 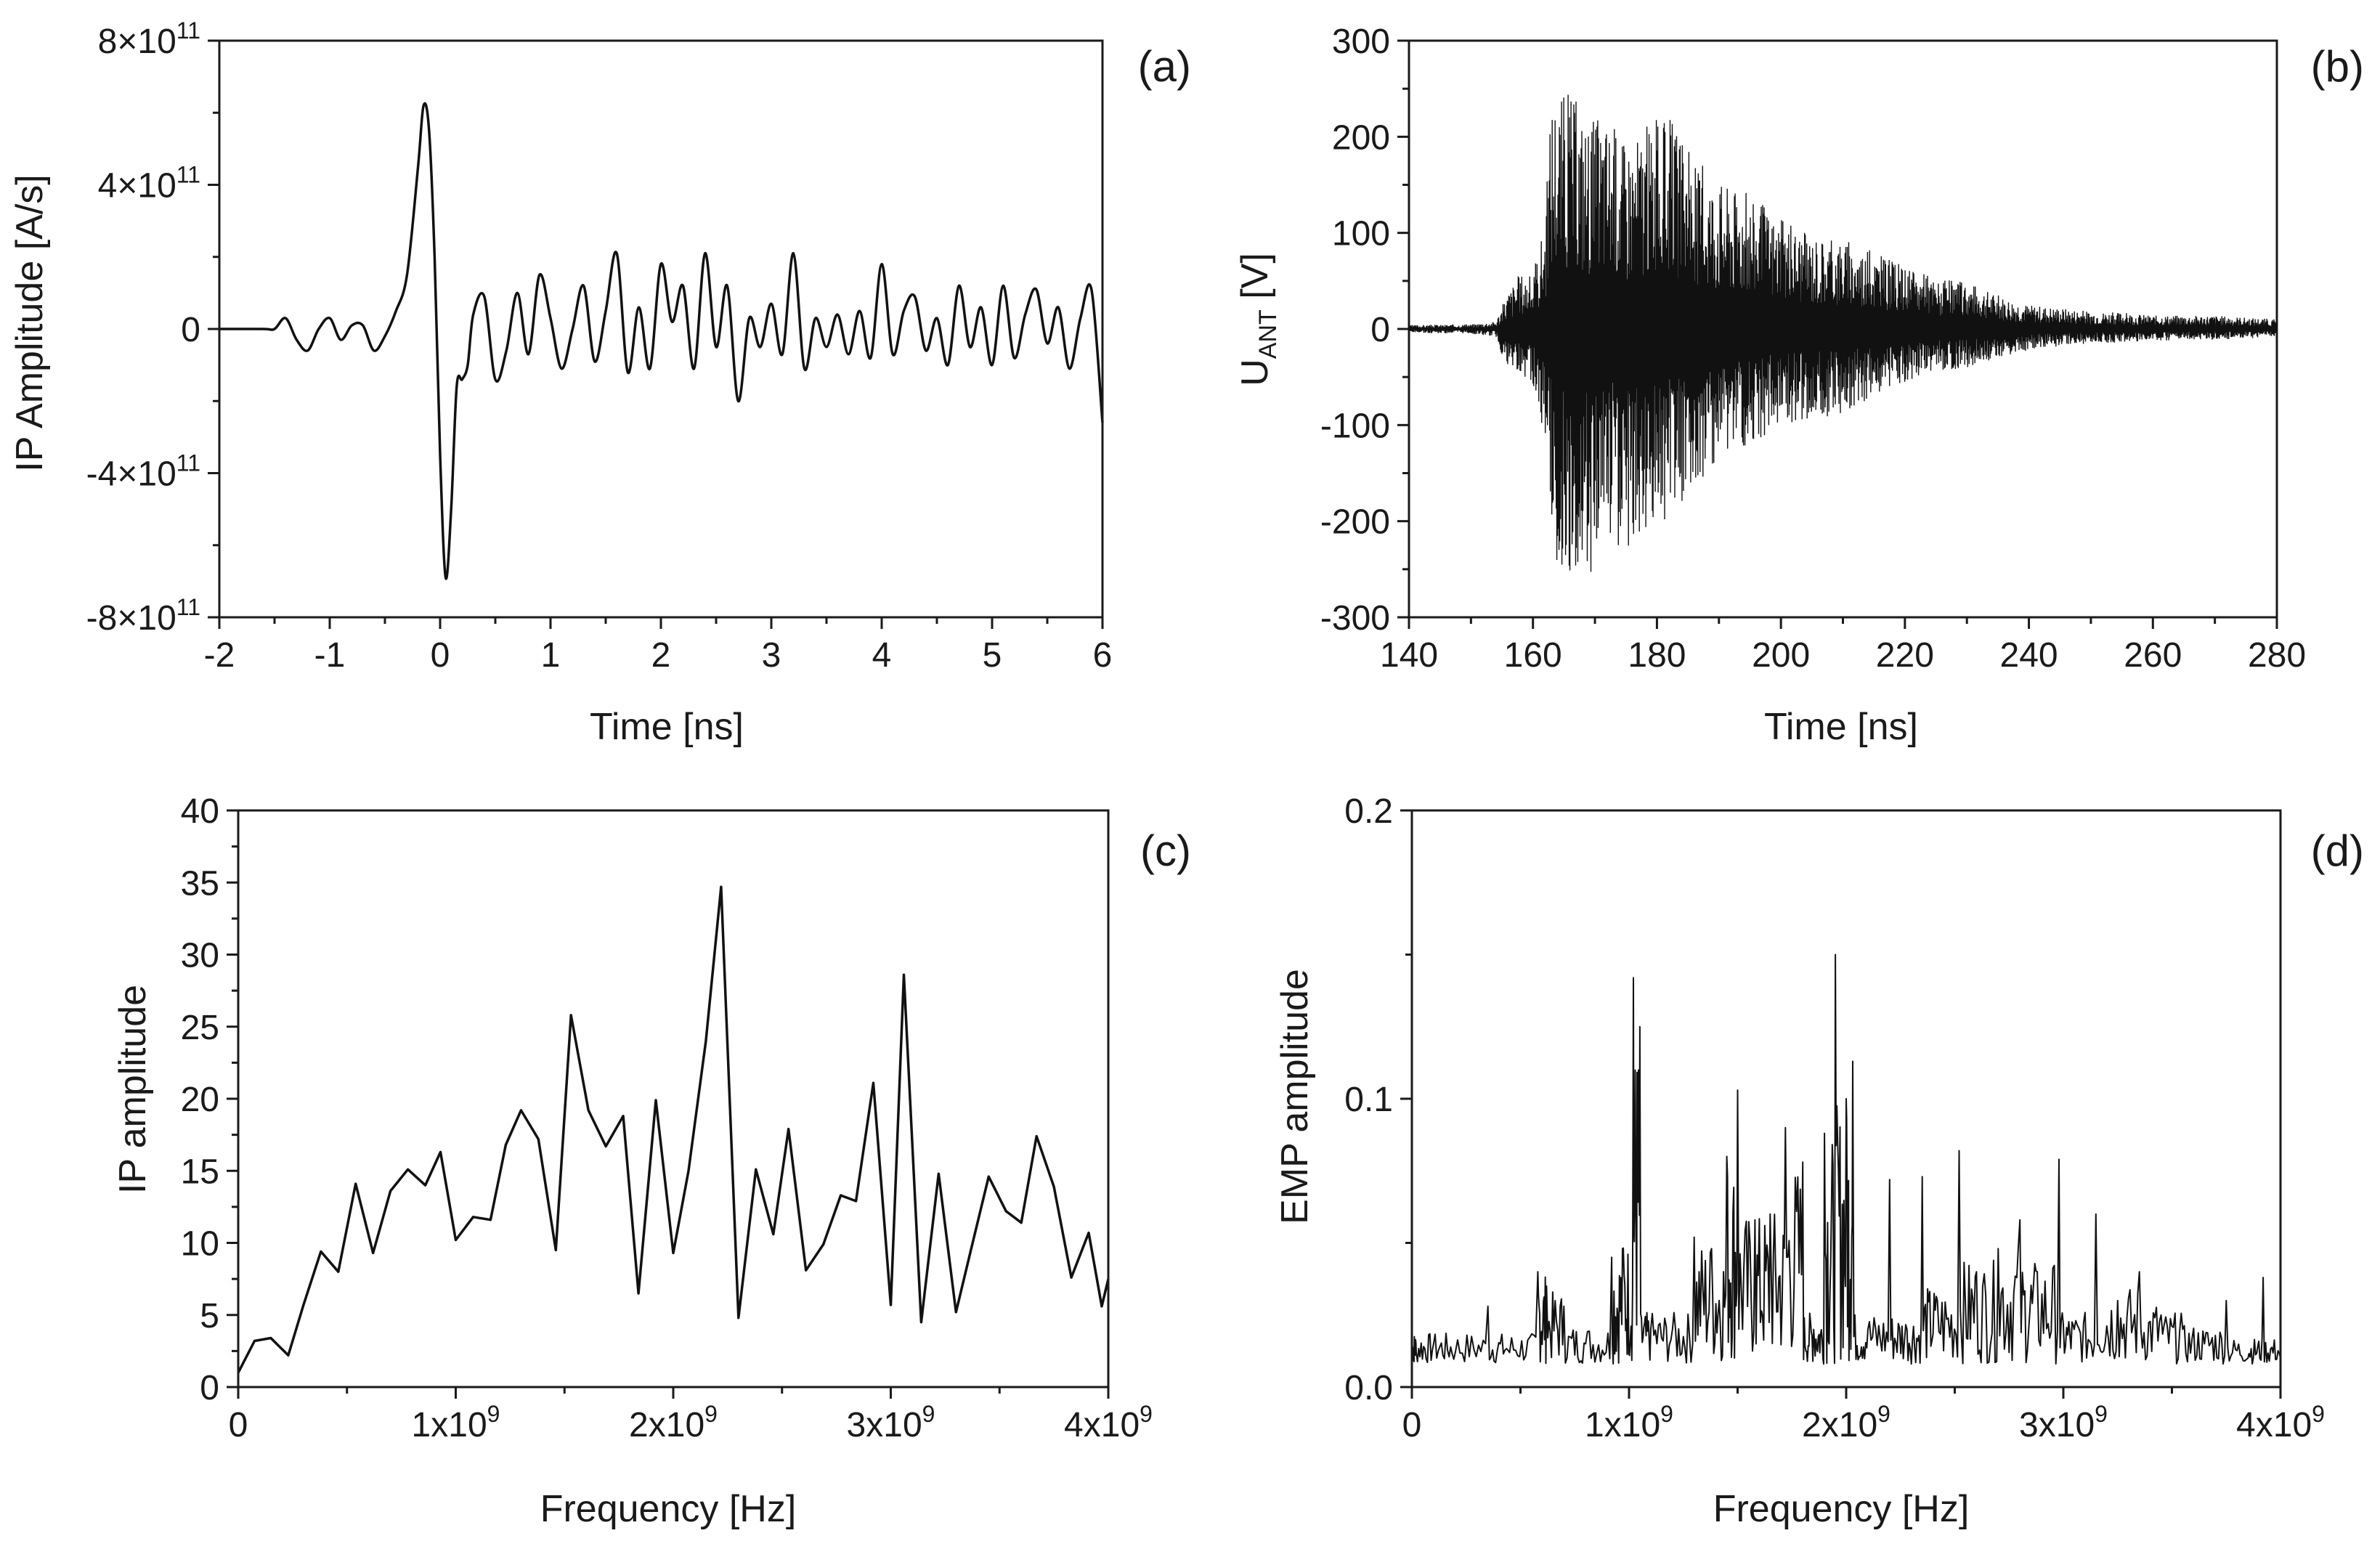 I want to click on panel-b-ylabel: UANT [V], so click(x=1258, y=319).